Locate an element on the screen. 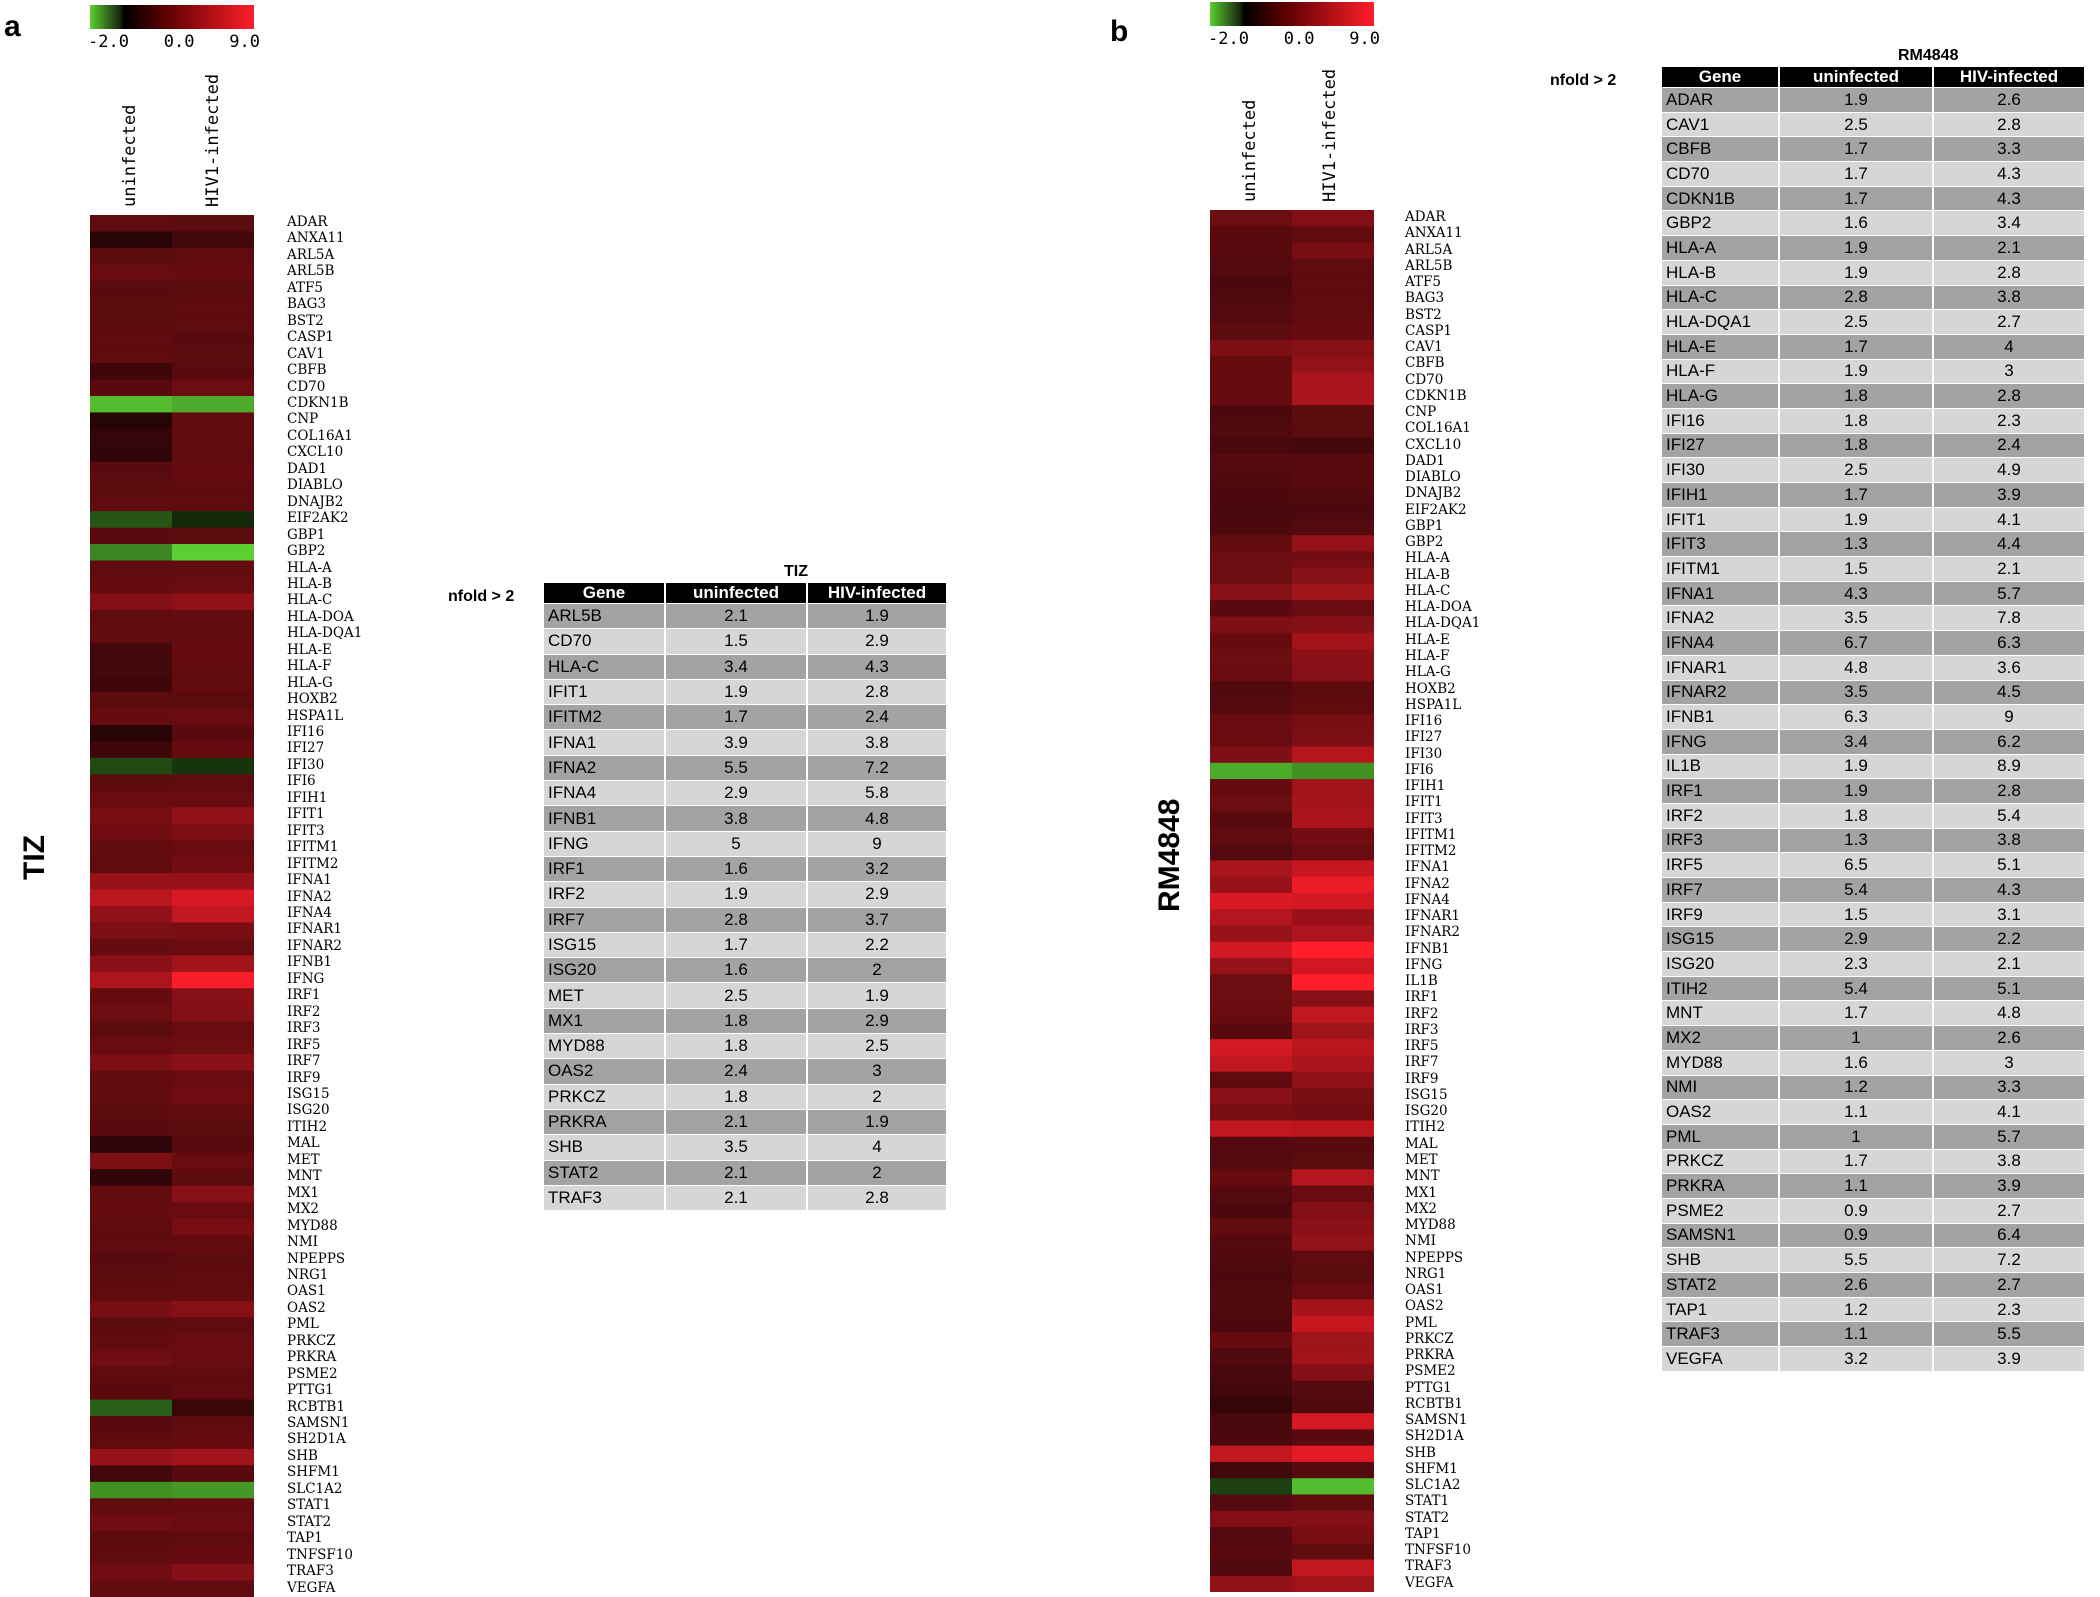 Image resolution: width=2100 pixels, height=1597 pixels. heatmap-cell-anxa11-hiv1-infected is located at coordinates (213, 240).